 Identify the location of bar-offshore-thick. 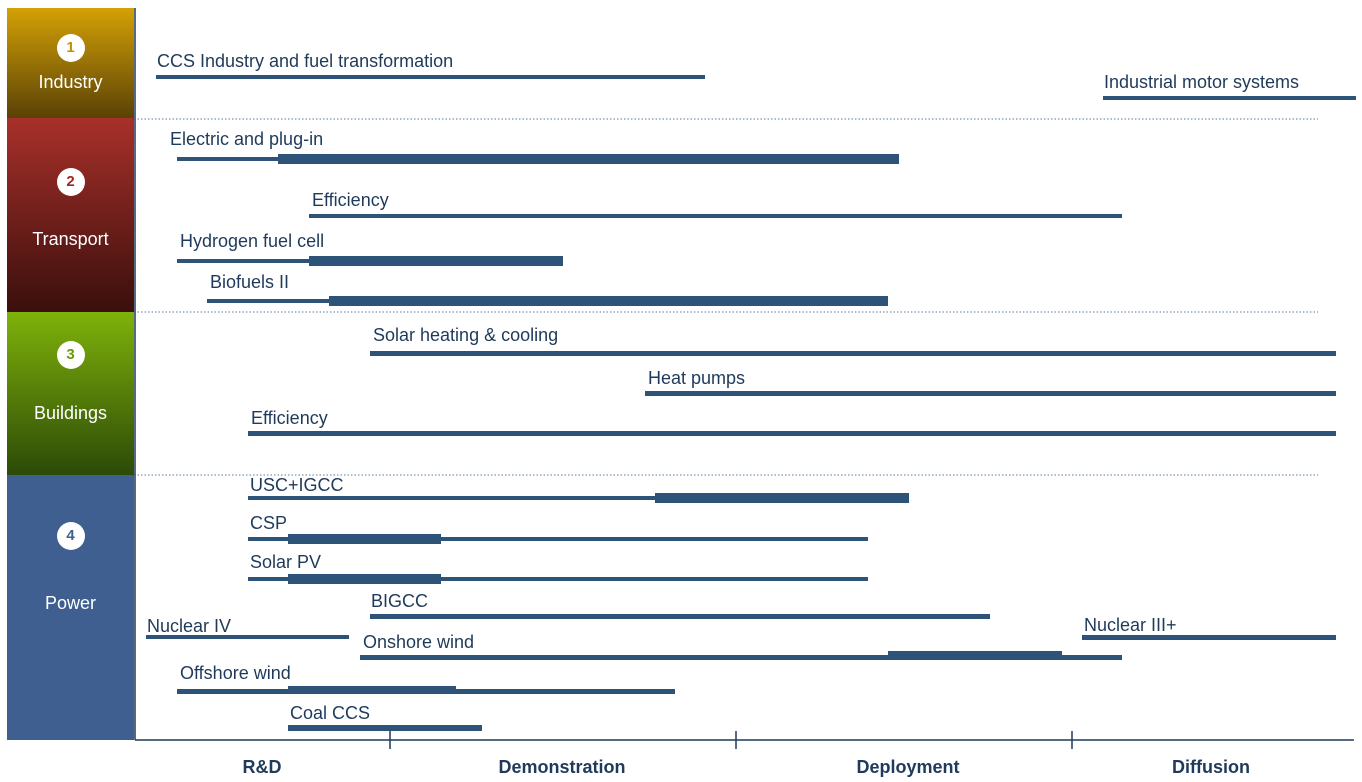
(372, 690).